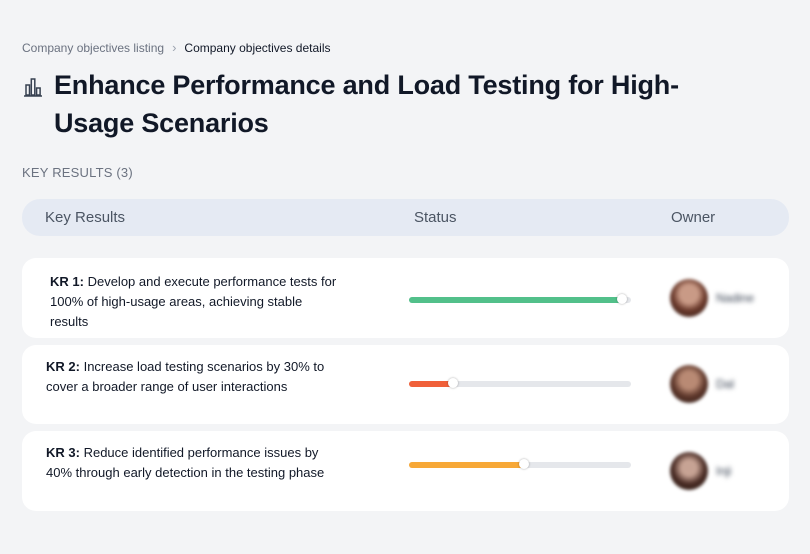  Describe the element at coordinates (63, 366) in the screenshot. I see `key-result-label: KR 2:` at that location.